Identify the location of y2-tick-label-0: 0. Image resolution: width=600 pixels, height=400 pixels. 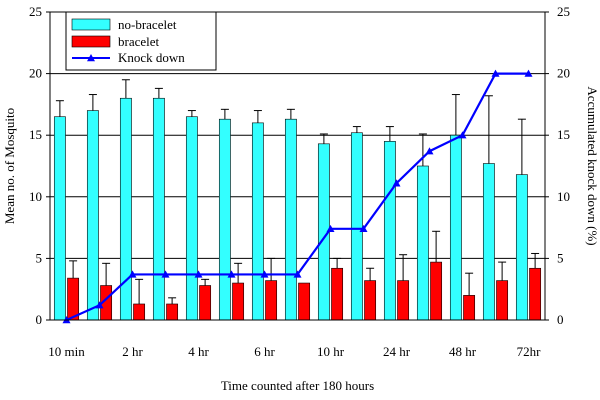
(560, 319).